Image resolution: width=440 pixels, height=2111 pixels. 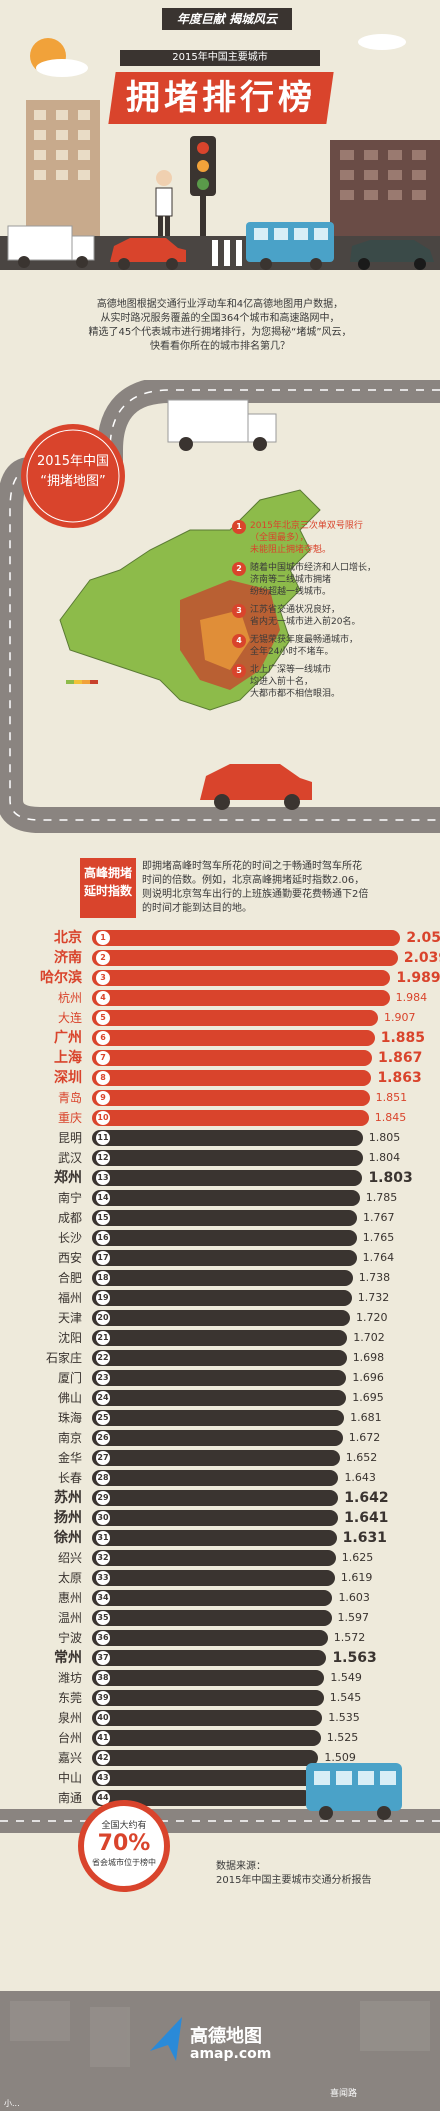 I want to click on chart-row: 珠海 25 1.681, so click(x=220, y=1418).